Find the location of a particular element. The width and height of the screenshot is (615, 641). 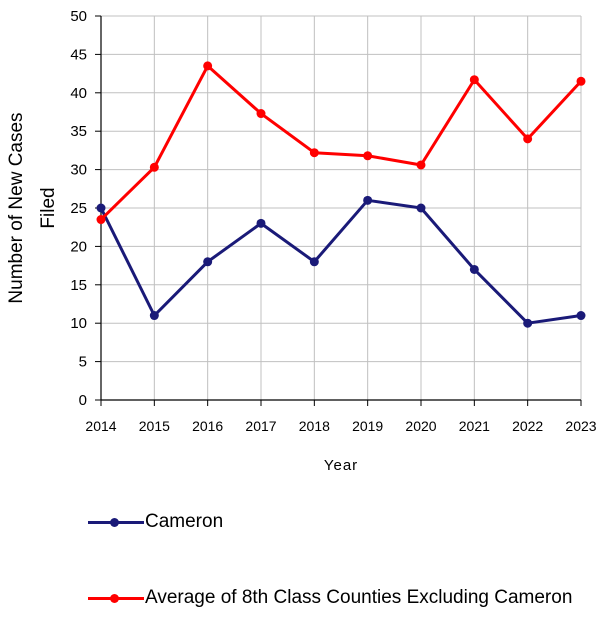

y-tick-label: 15 is located at coordinates (78, 285).